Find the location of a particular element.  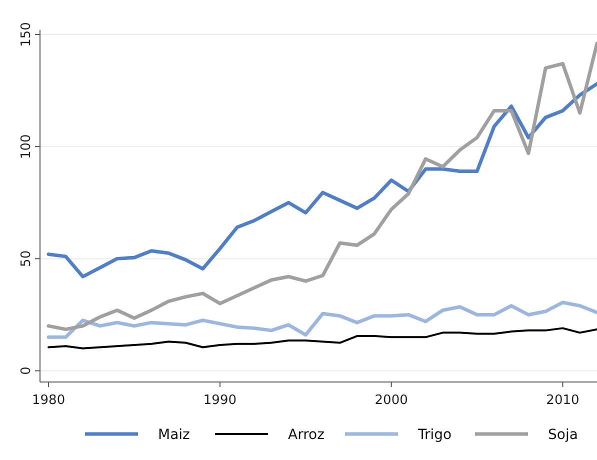

legend-label: Trigo is located at coordinates (434, 435).